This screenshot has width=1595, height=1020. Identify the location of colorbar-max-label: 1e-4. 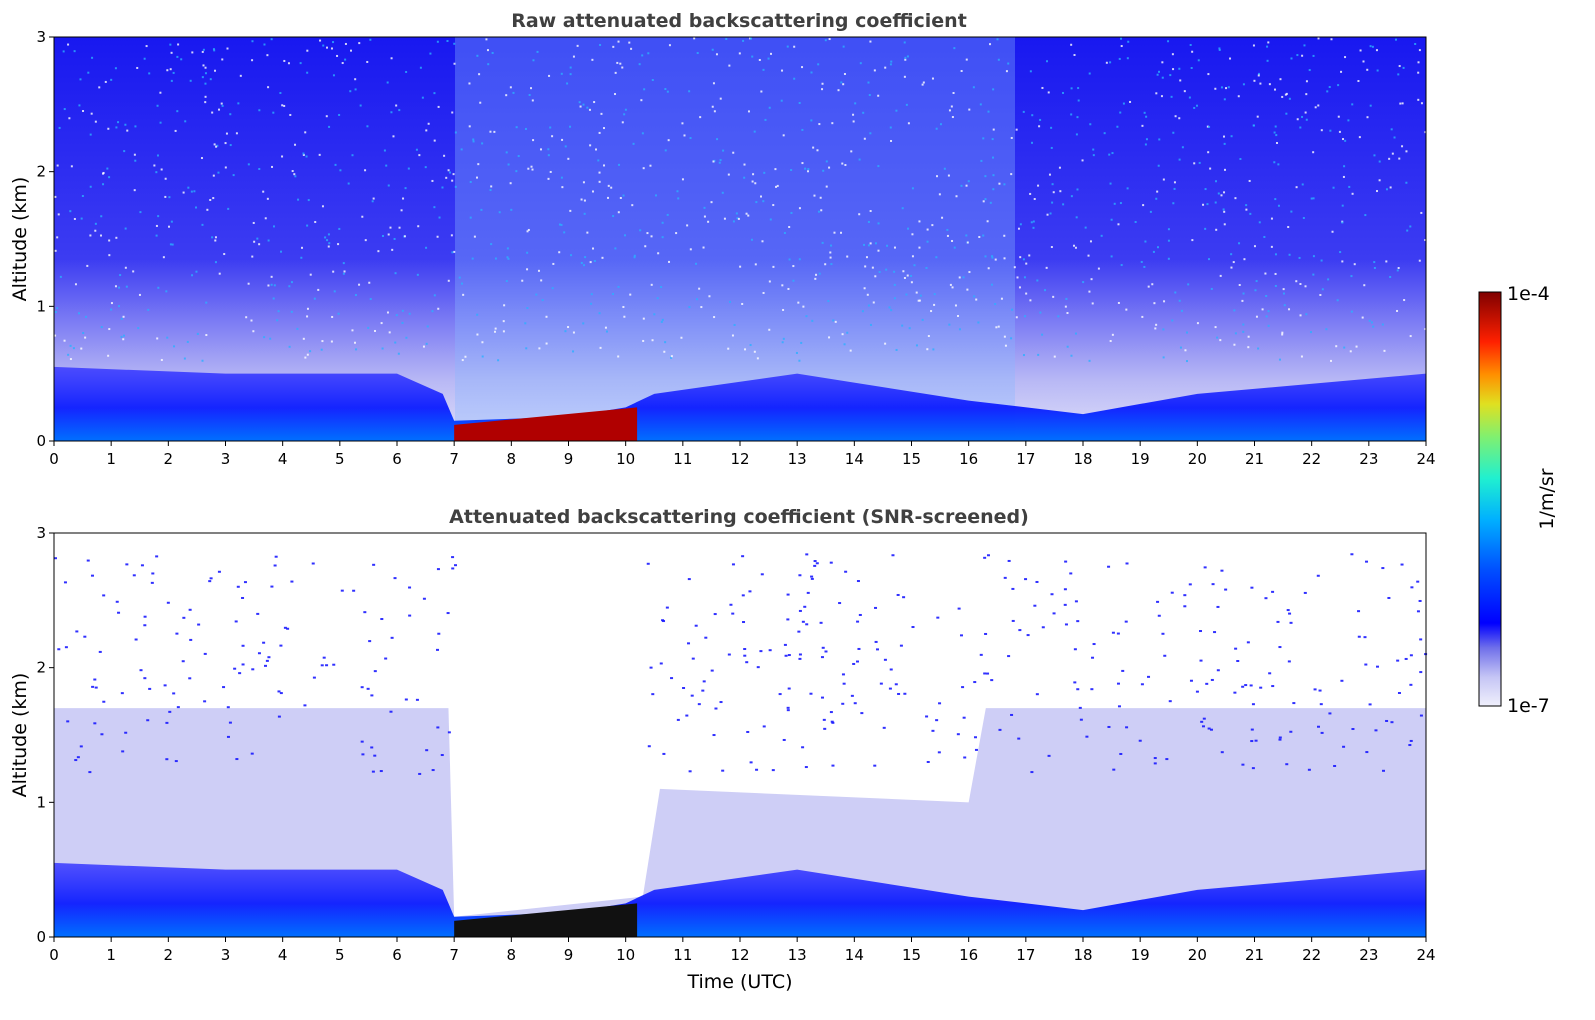
(1528, 294).